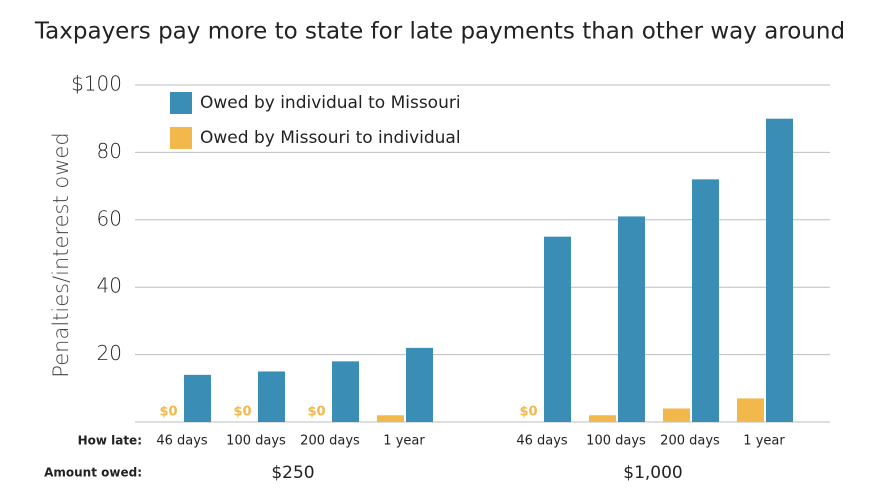  I want to click on group-label: $250, so click(292, 473).